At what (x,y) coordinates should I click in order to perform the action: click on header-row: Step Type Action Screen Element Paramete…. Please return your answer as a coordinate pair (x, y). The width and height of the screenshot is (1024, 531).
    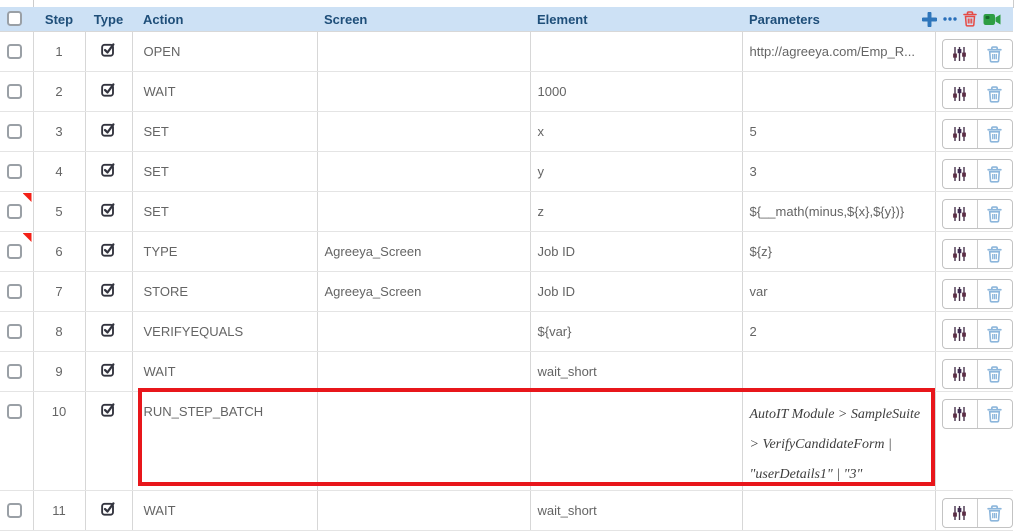
    Looking at the image, I should click on (506, 19).